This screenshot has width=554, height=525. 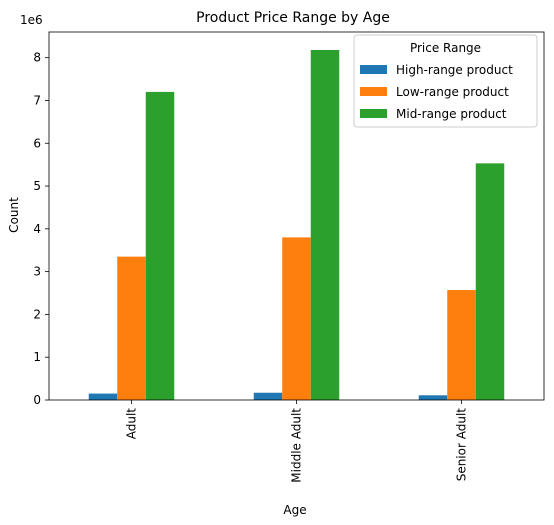 What do you see at coordinates (454, 70) in the screenshot?
I see `legend-label-0: High-range product` at bounding box center [454, 70].